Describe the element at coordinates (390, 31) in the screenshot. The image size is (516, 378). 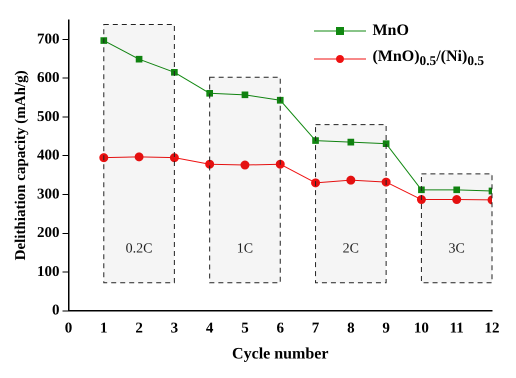
I see `legend-label: MnO` at that location.